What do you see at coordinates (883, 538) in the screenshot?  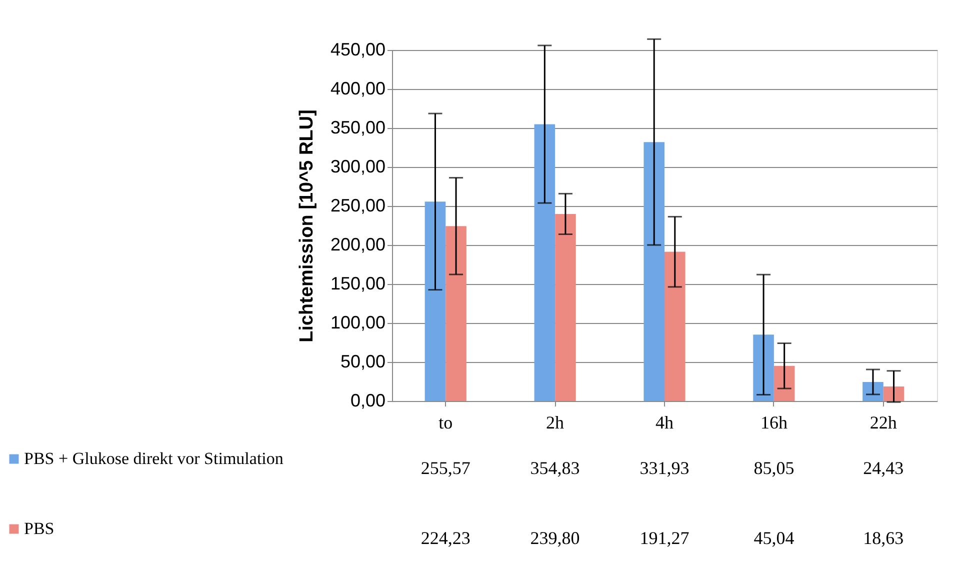 I see `data-label: 18,63` at bounding box center [883, 538].